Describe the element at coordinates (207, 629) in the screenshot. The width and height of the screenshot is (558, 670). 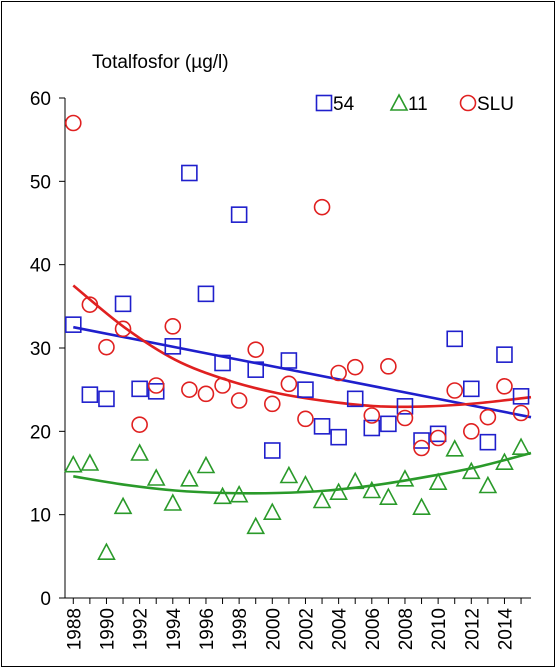
I see `x-tick-label: 1996` at that location.